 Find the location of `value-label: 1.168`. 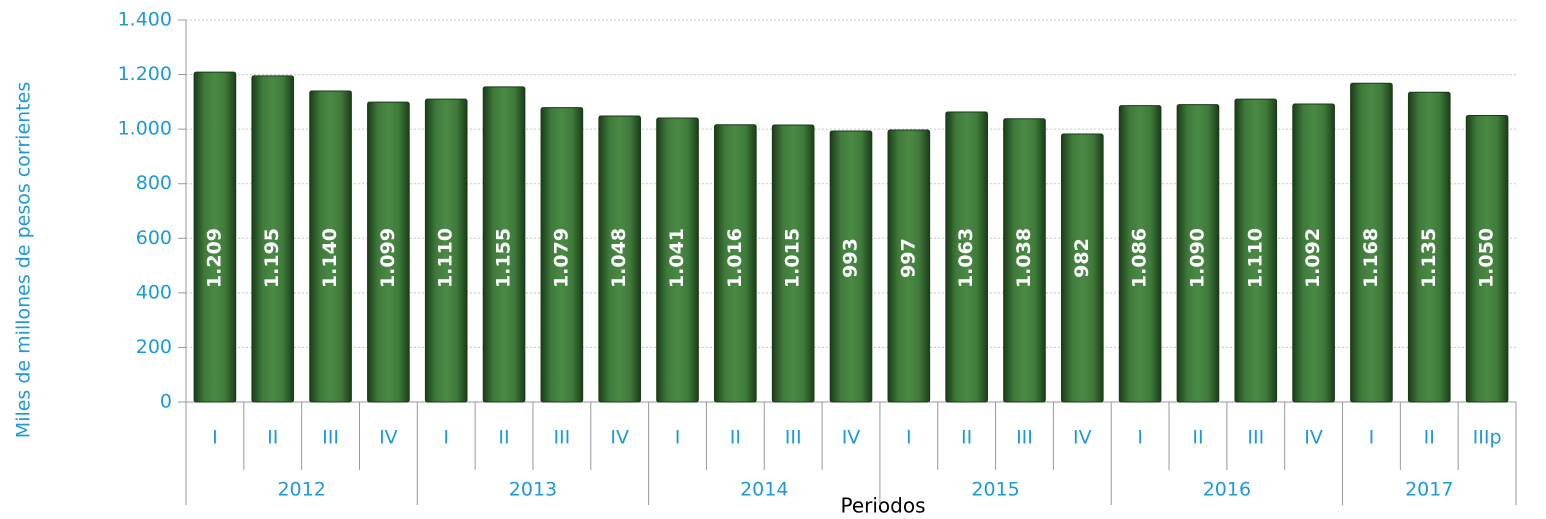

value-label: 1.168 is located at coordinates (1371, 258).